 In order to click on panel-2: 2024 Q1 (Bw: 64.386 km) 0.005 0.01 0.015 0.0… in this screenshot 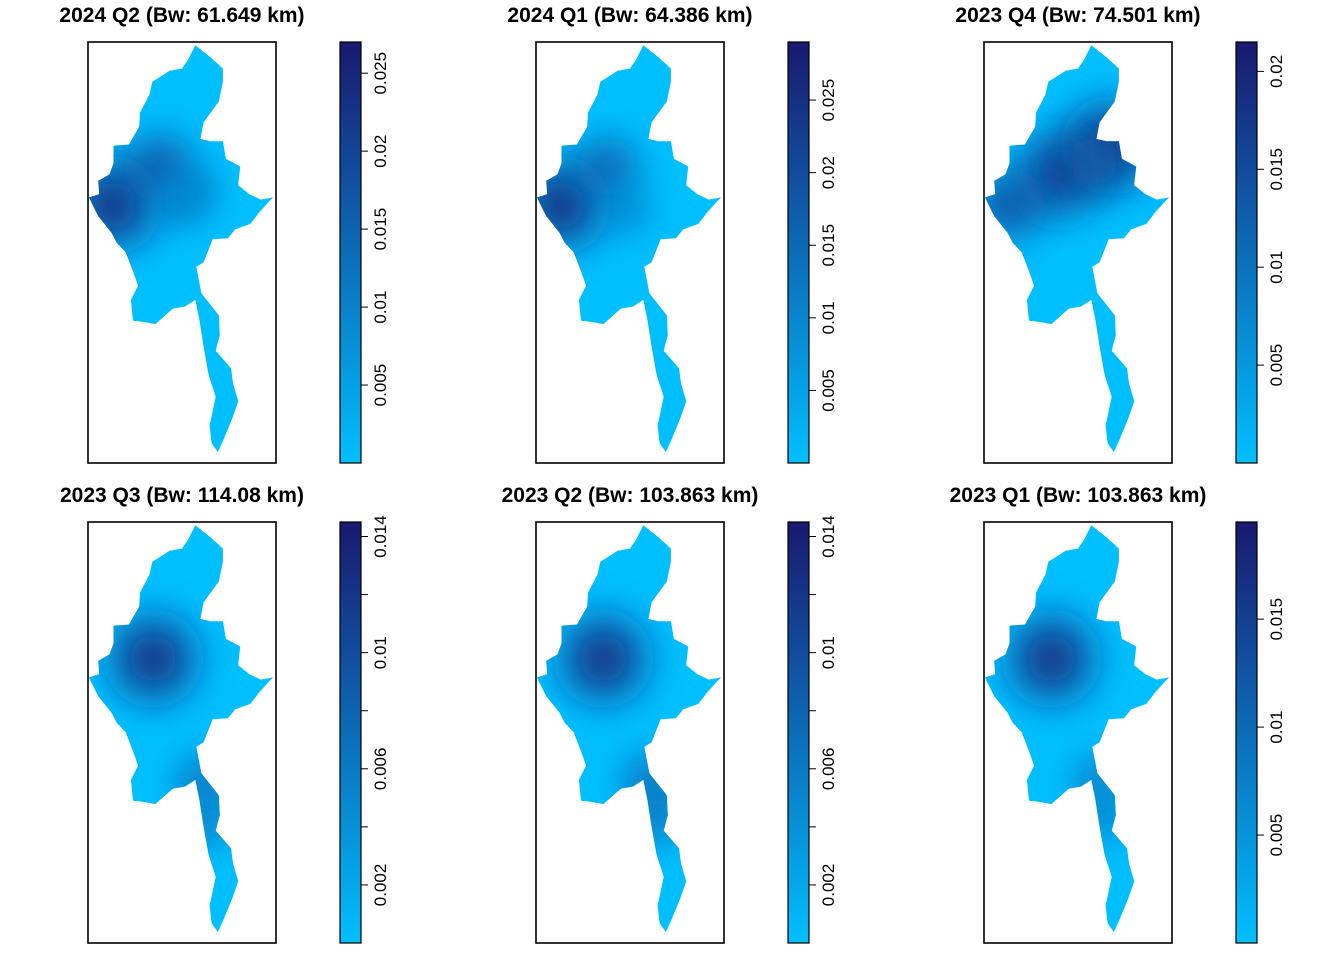, I will do `click(672, 234)`.